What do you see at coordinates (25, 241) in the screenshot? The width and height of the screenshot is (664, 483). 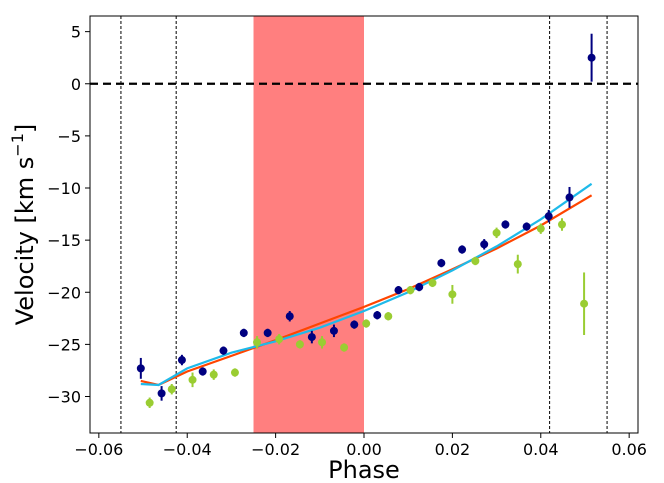 I see `y-axis-title-main: Velocity [km s` at bounding box center [25, 241].